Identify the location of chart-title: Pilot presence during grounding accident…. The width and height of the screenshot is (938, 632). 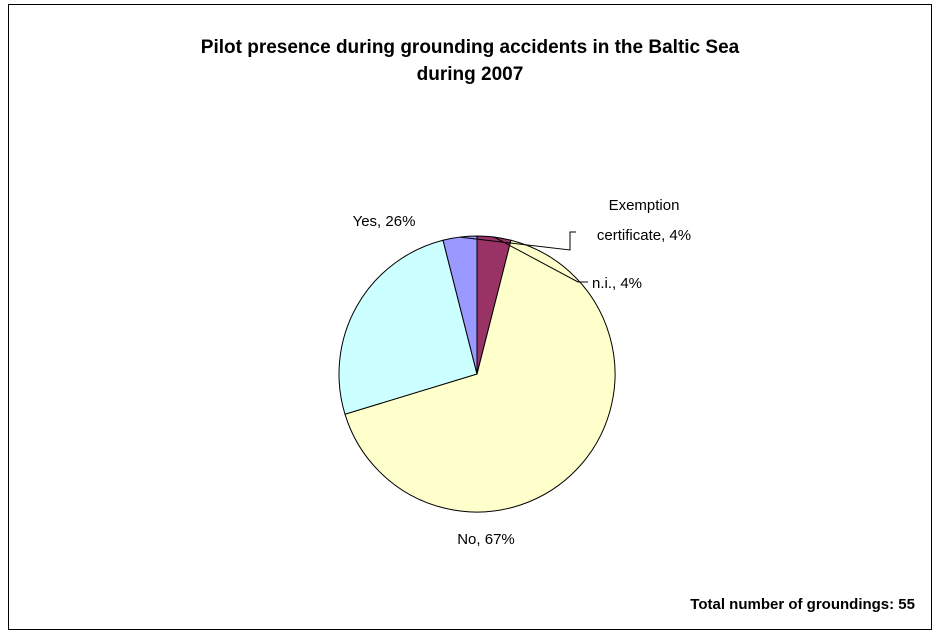
(470, 61).